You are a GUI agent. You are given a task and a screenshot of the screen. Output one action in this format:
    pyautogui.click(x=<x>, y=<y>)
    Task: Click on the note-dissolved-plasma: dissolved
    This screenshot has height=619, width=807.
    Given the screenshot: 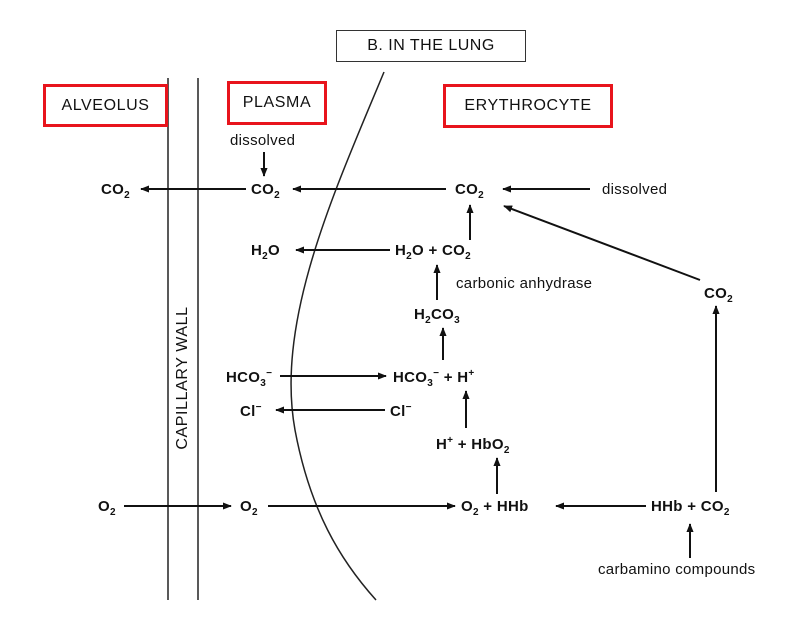 What is the action you would take?
    pyautogui.click(x=263, y=140)
    